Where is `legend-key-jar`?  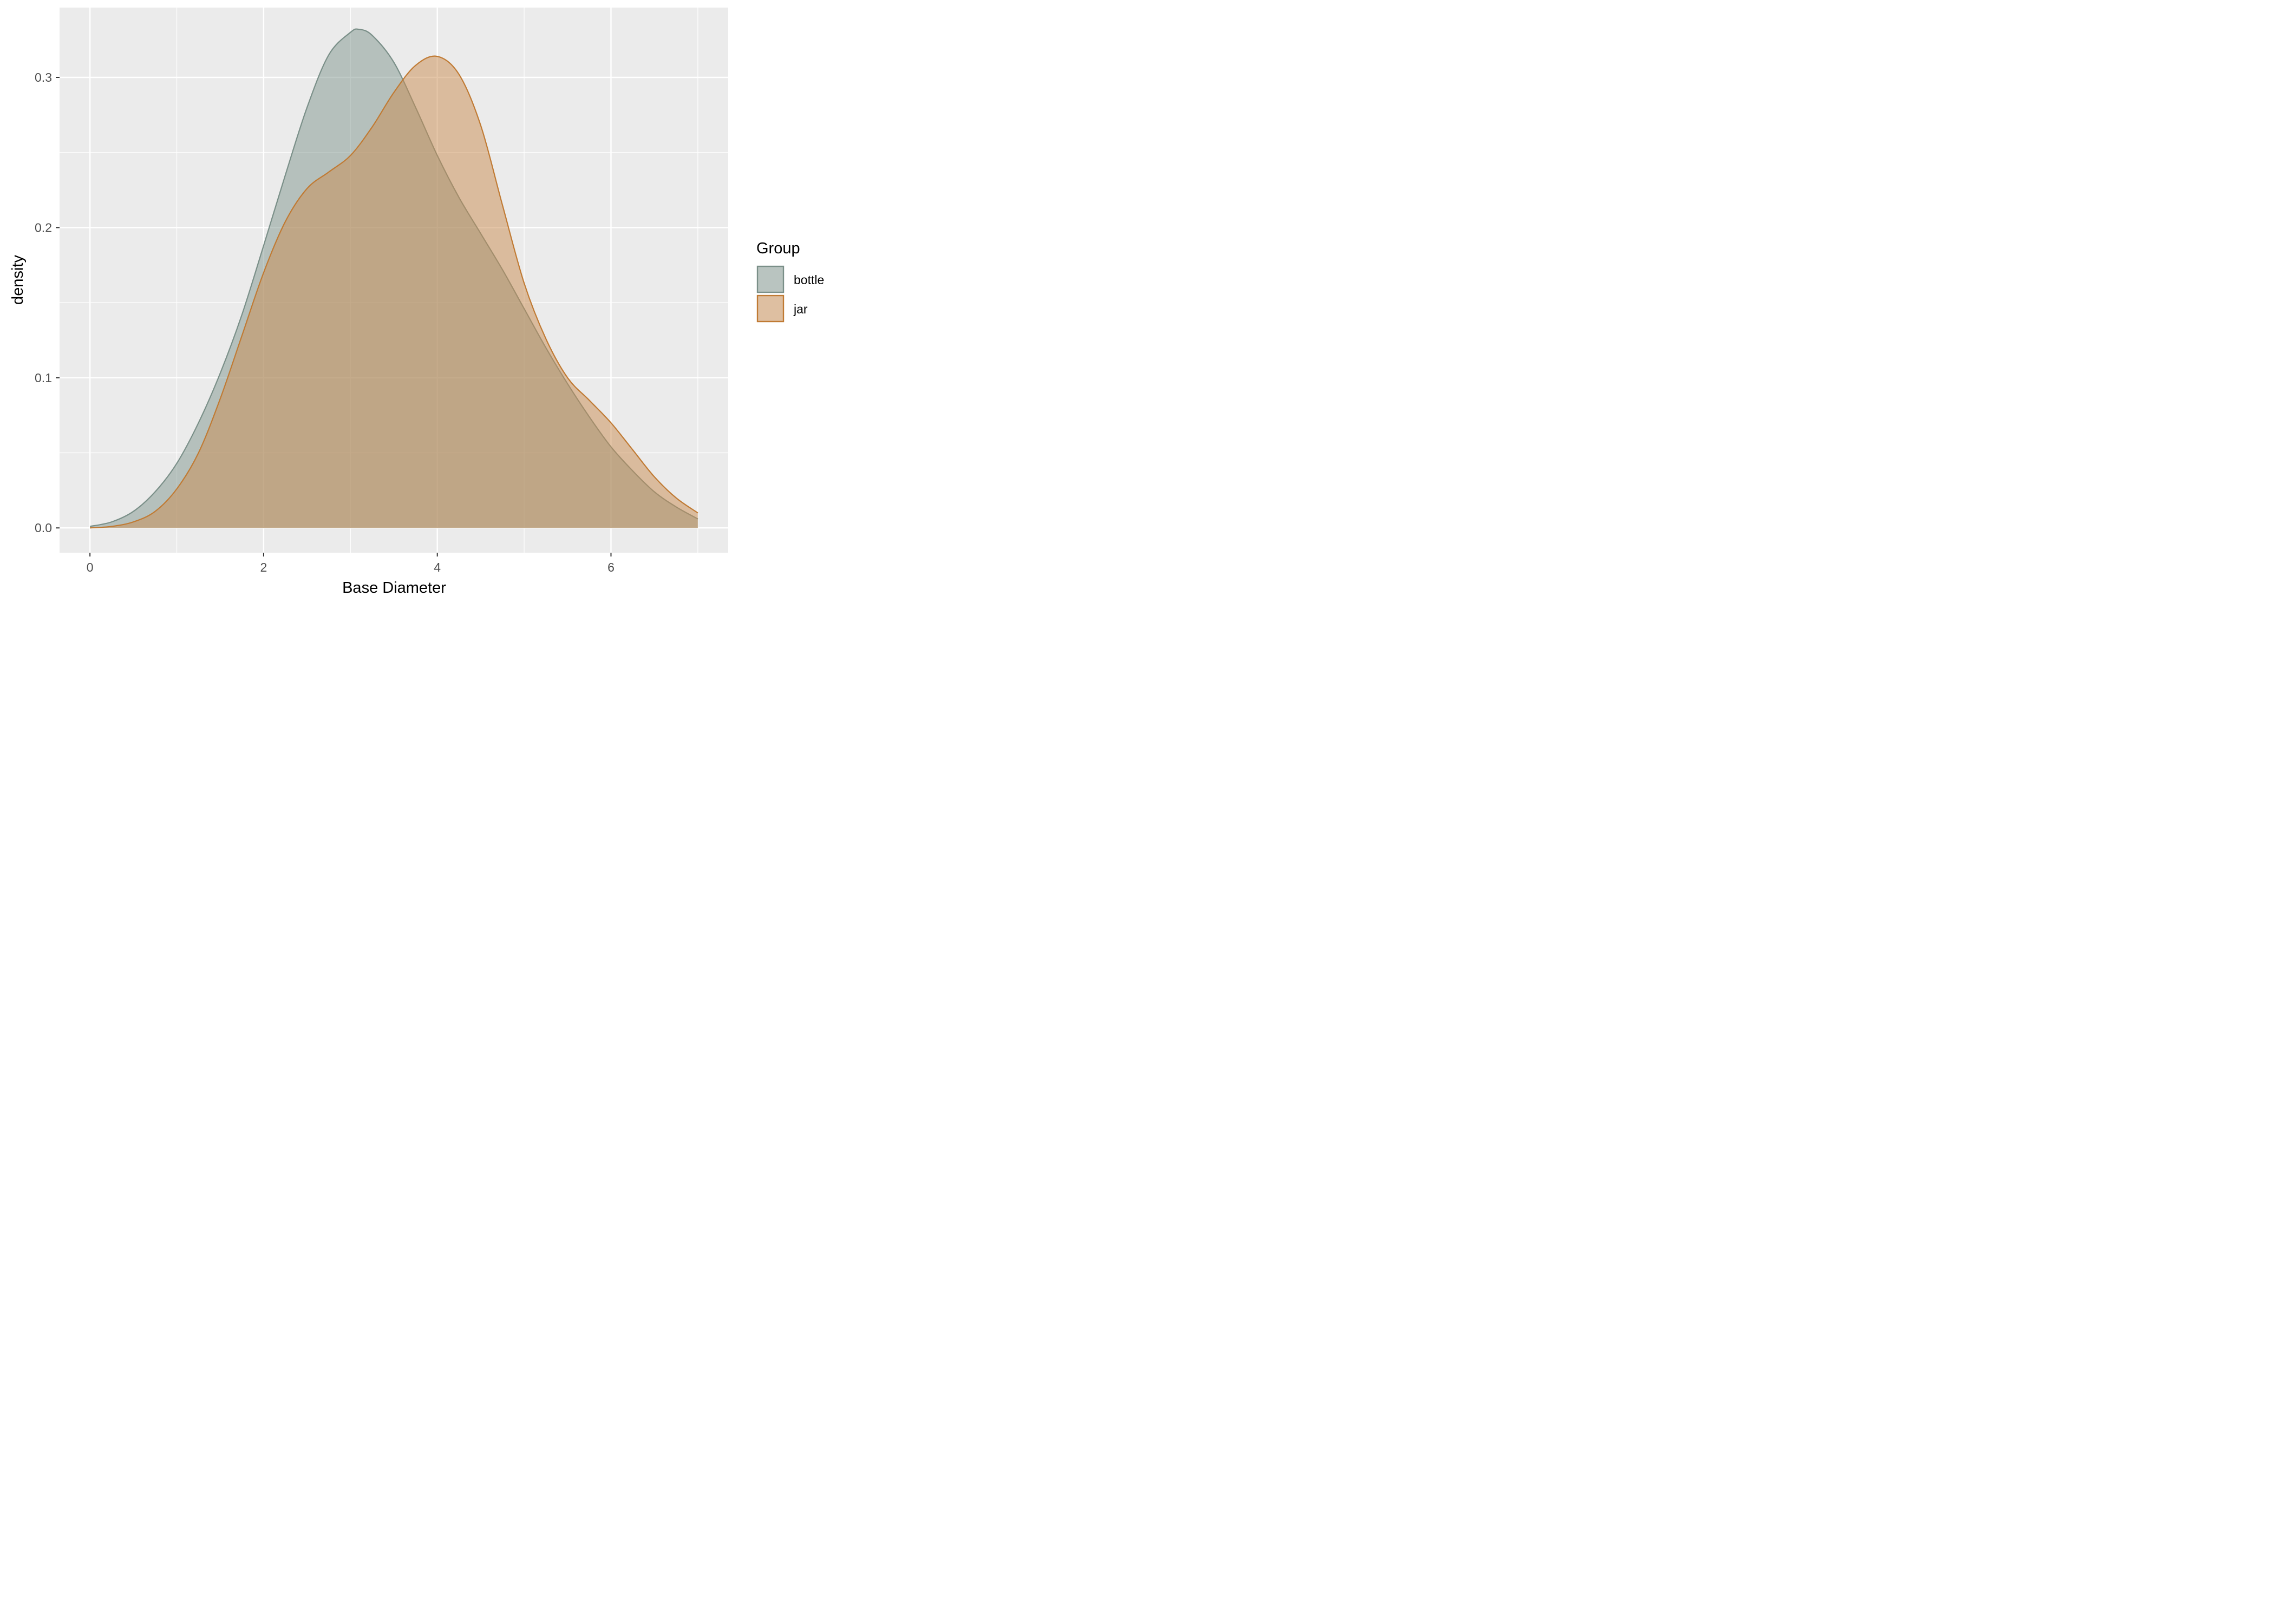 legend-key-jar is located at coordinates (771, 309).